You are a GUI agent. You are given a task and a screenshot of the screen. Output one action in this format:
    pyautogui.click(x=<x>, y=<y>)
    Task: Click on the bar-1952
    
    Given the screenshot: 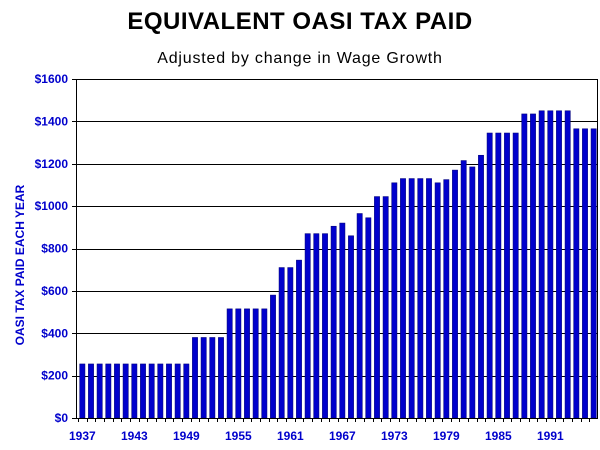 What is the action you would take?
    pyautogui.click(x=212, y=378)
    